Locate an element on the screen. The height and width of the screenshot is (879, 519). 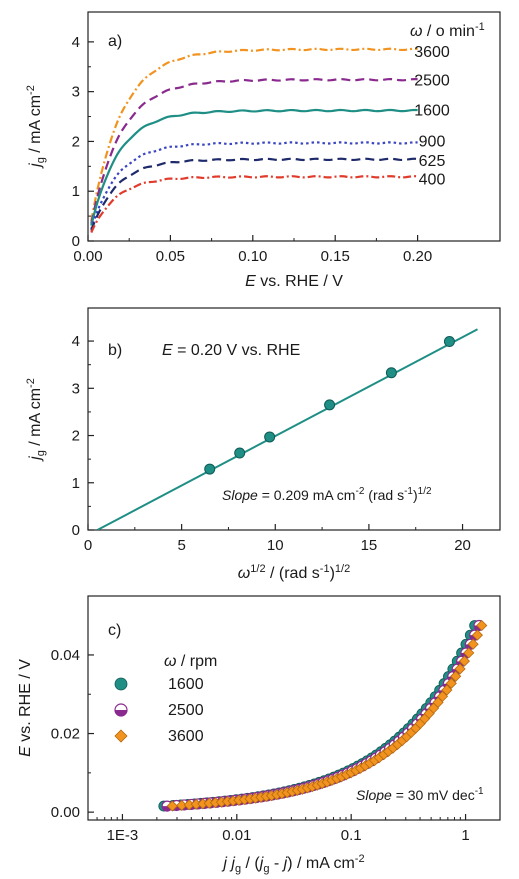
panel-b-x-tick-label: 5 is located at coordinates (181, 545).